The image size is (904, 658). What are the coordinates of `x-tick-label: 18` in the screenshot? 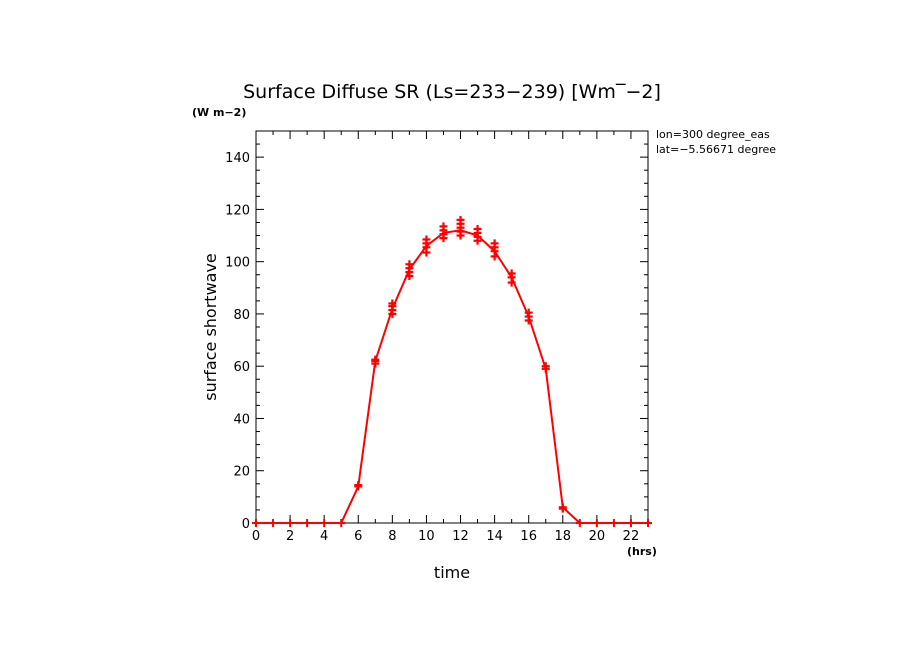 It's located at (563, 536).